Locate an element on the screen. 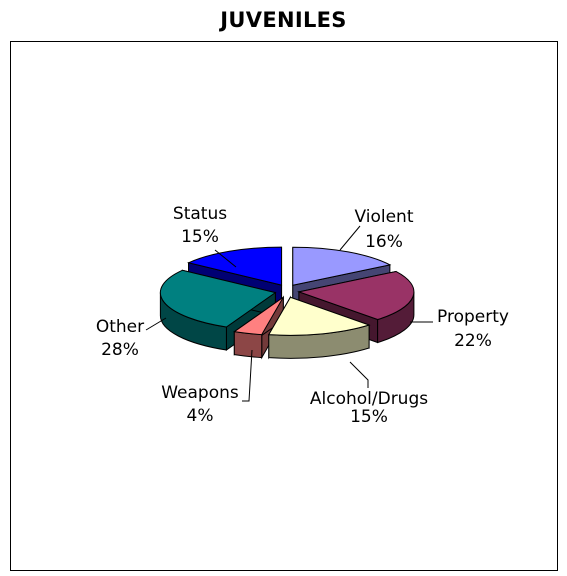 The image size is (567, 576). slice-label-alcohol-drugs: Alcohol/Drugs is located at coordinates (369, 399).